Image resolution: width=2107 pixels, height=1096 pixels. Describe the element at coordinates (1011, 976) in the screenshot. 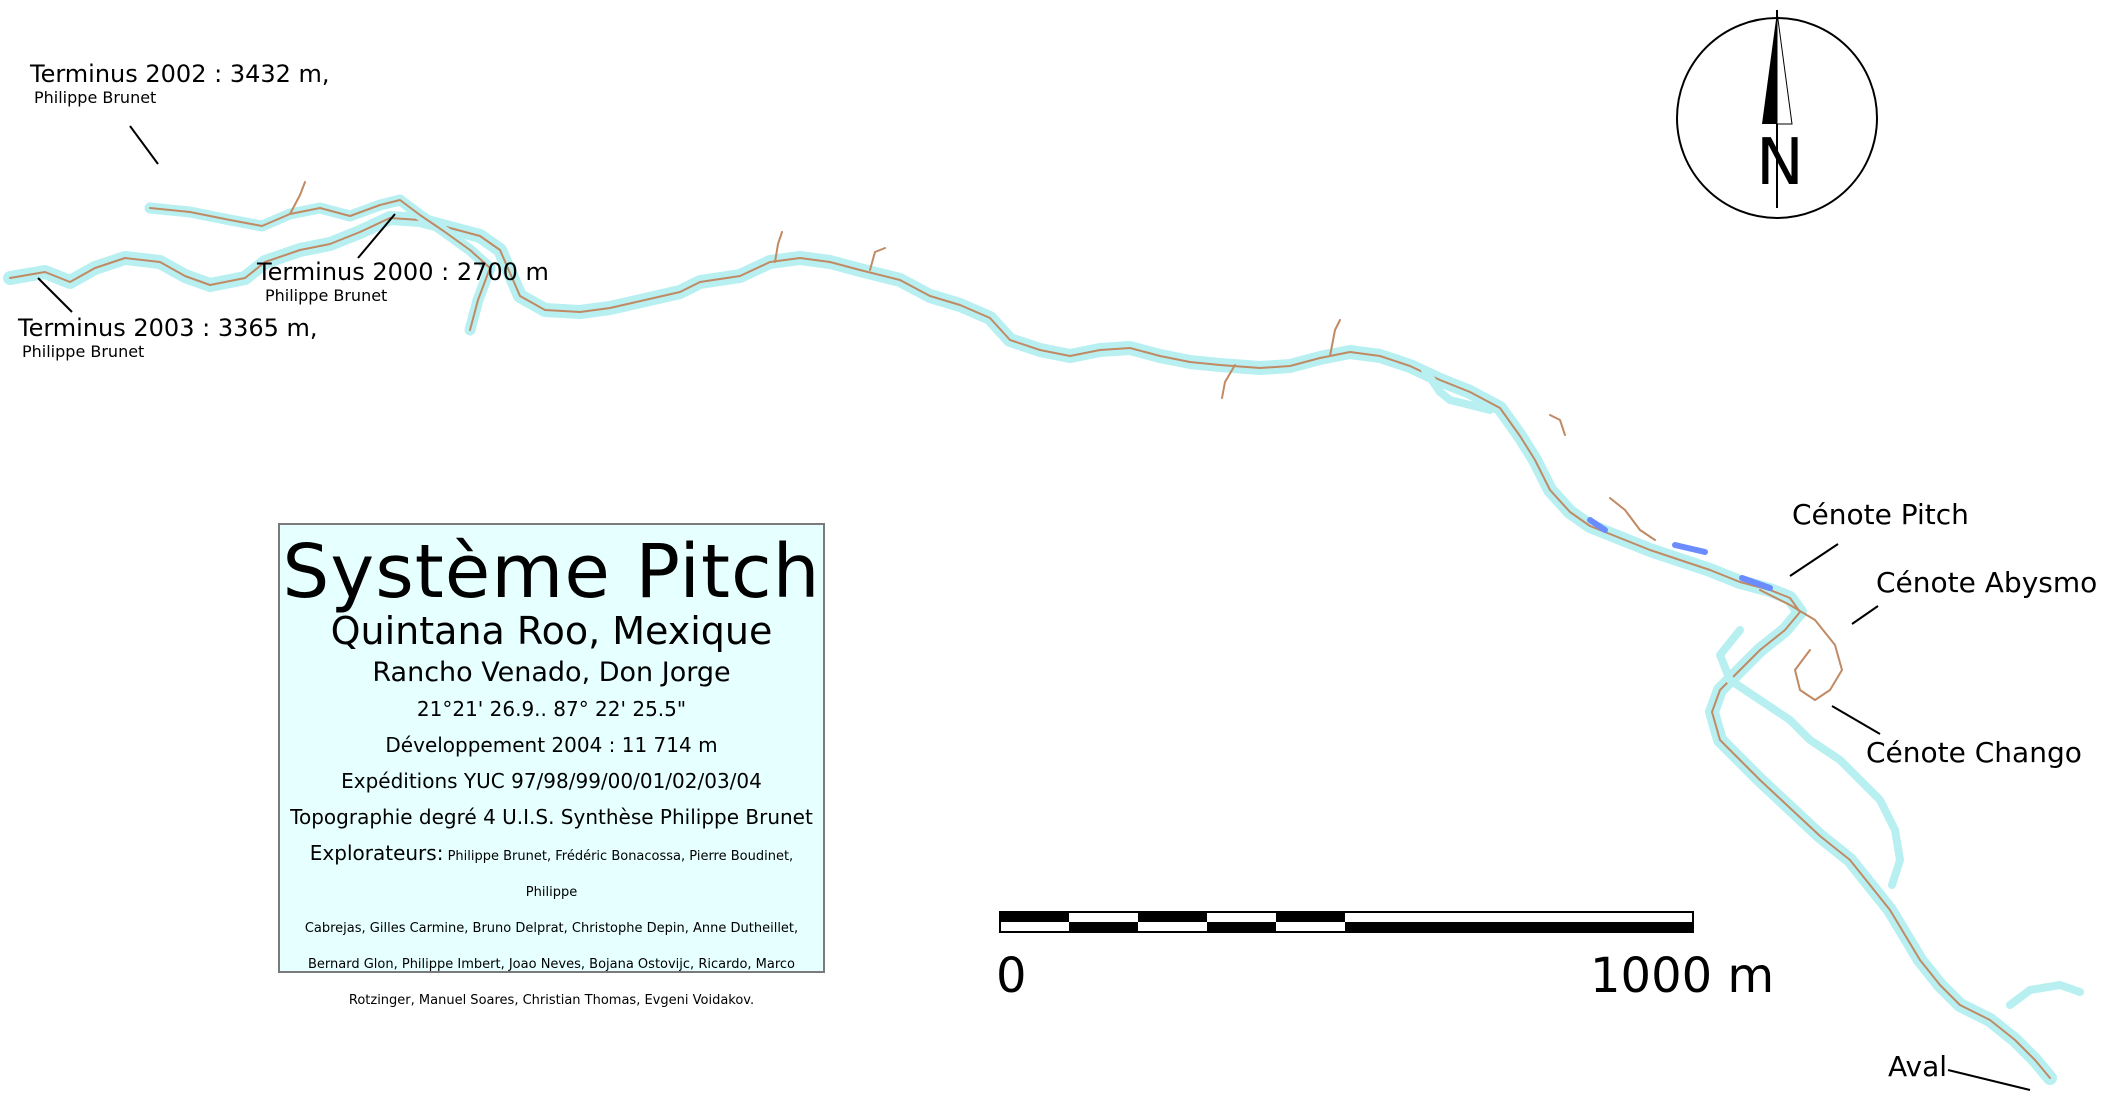

I see `scale-start-label: 0` at that location.